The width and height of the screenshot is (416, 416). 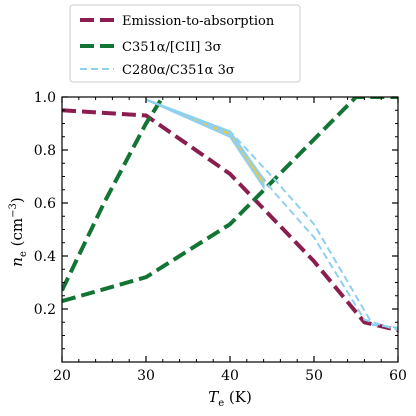 I want to click on x-tick-label: 20, so click(x=62, y=376).